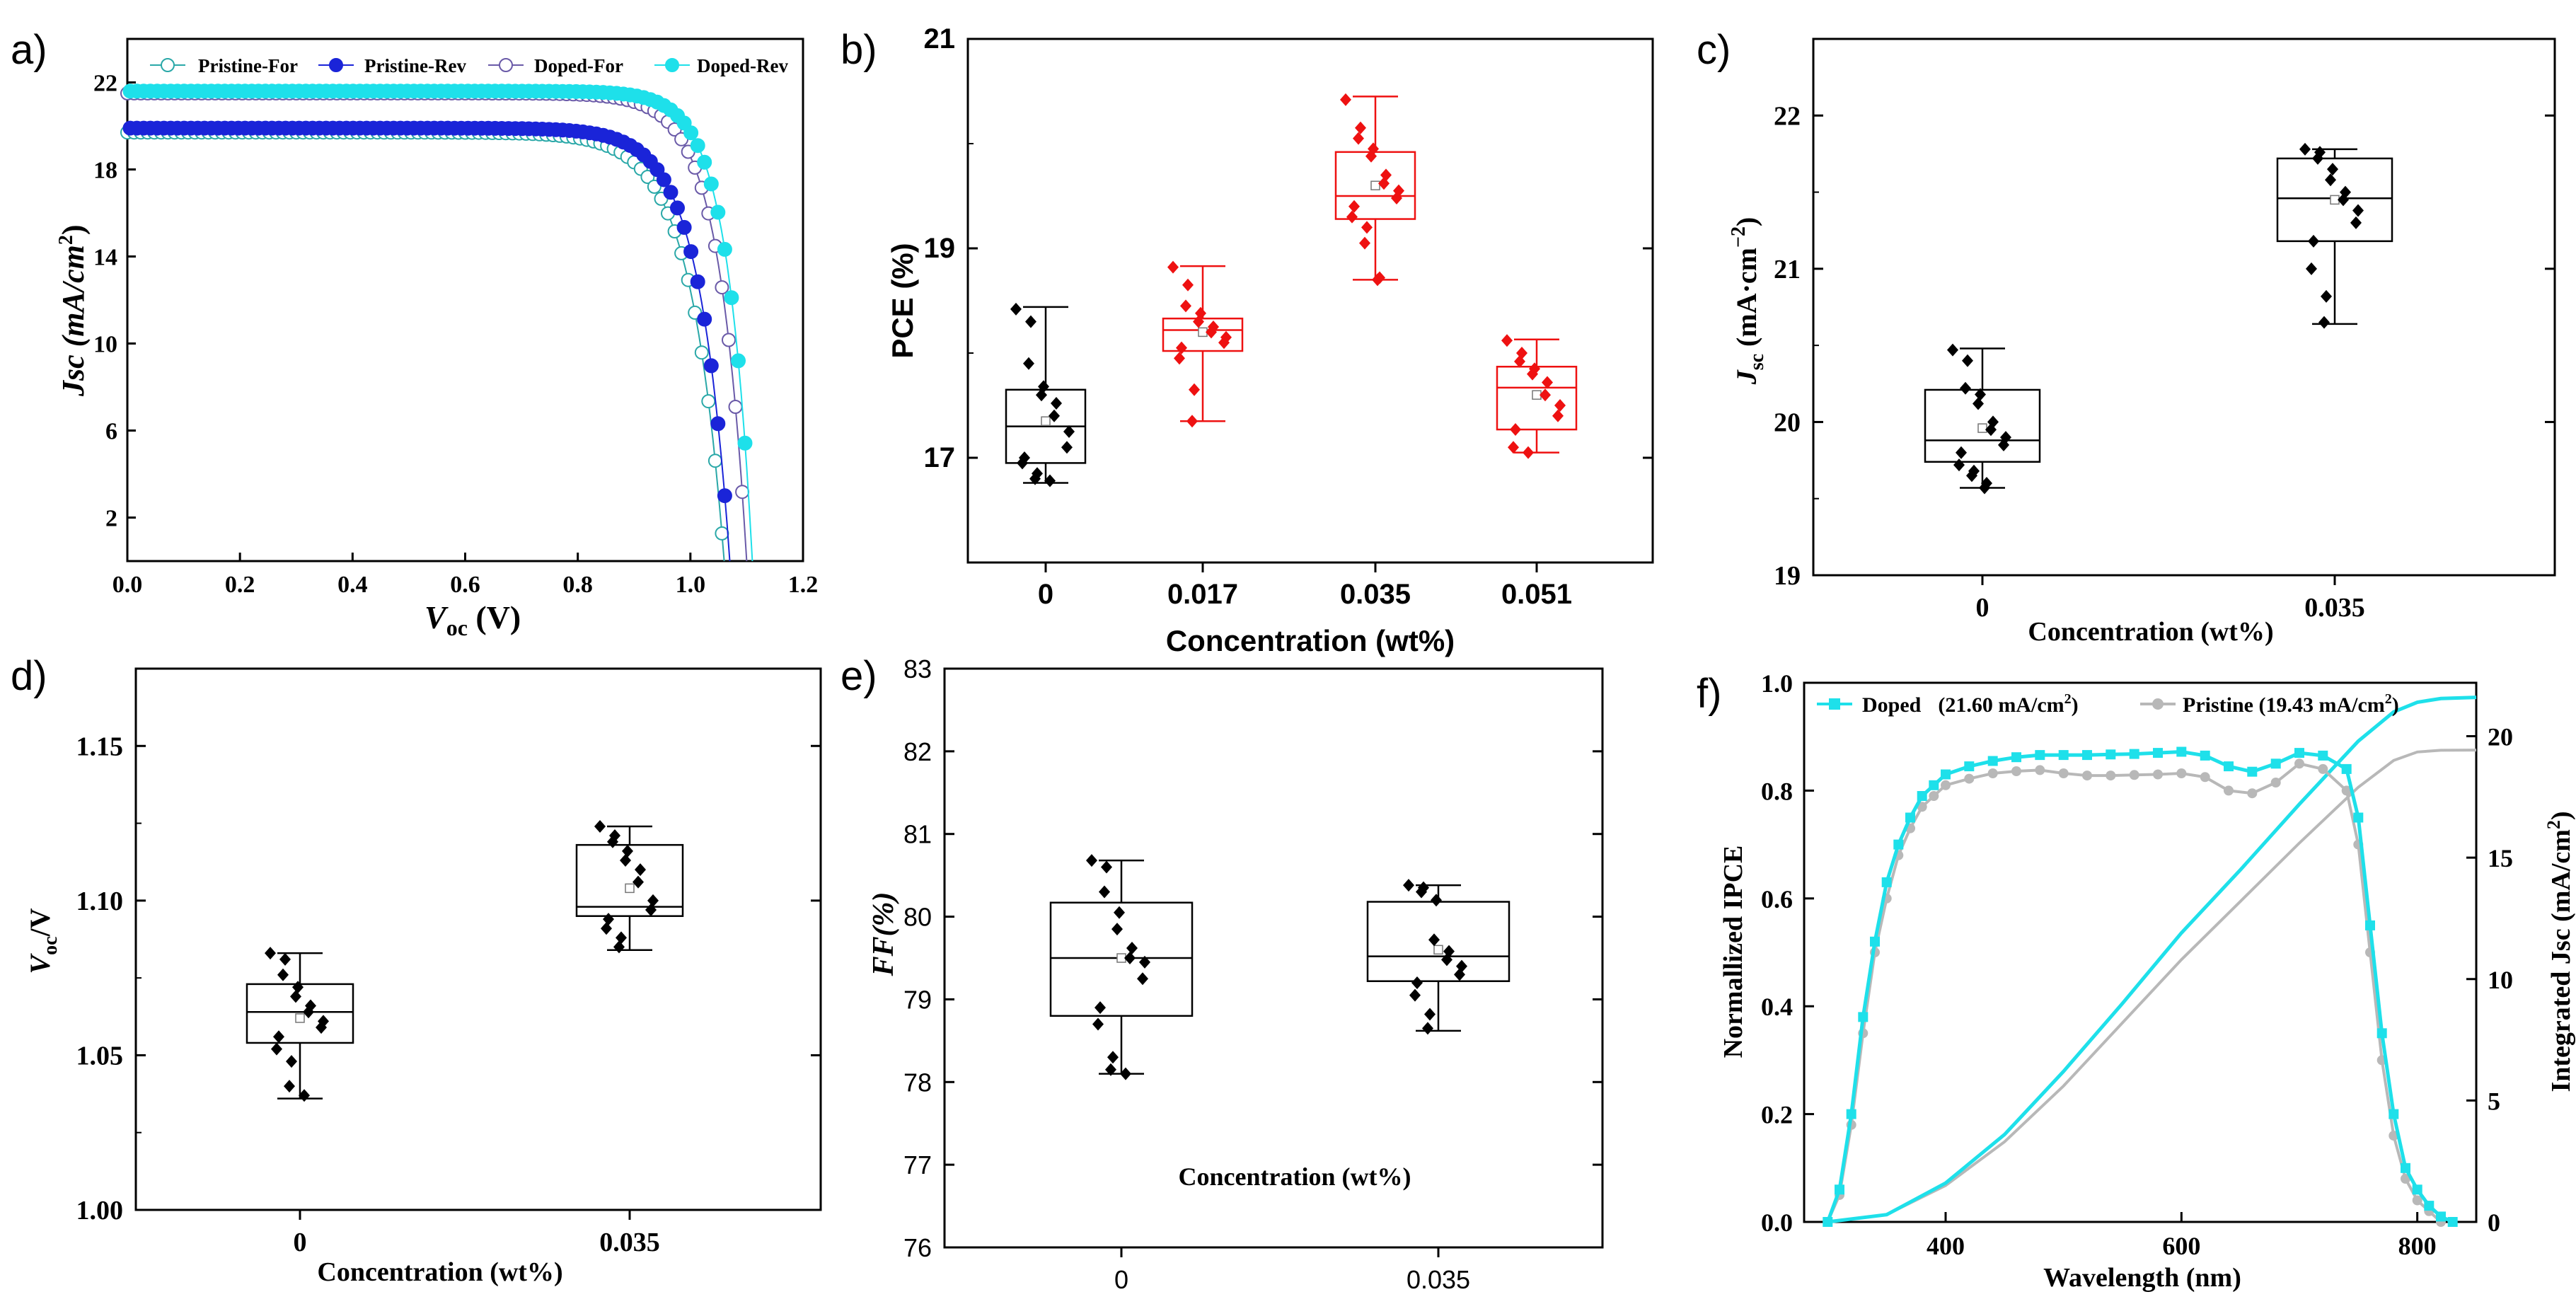  I want to click on y-tick-label: 21, so click(940, 38).